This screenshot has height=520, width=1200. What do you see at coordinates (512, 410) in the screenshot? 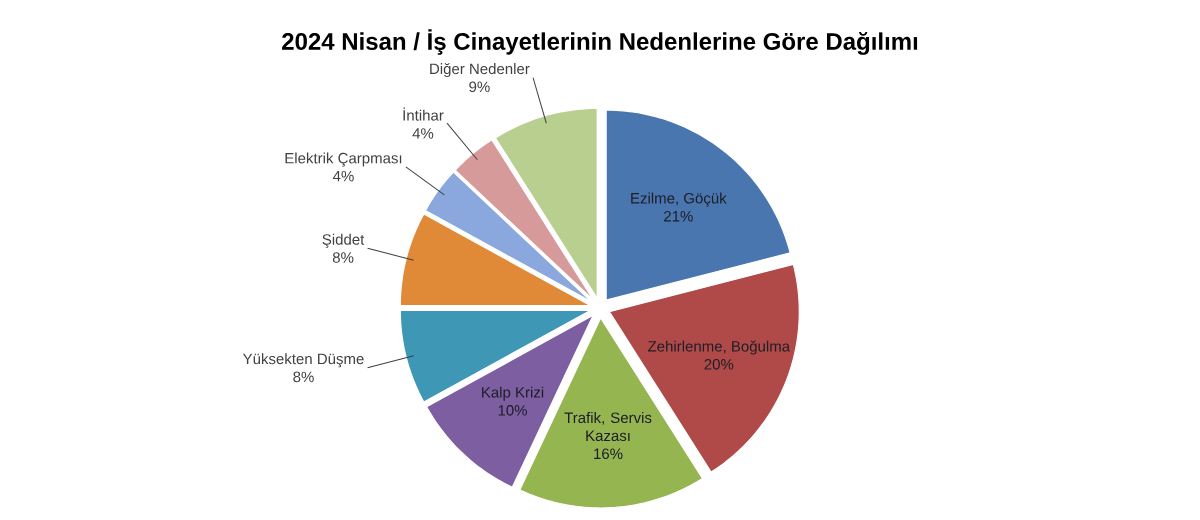
I see `data-label: 10%` at bounding box center [512, 410].